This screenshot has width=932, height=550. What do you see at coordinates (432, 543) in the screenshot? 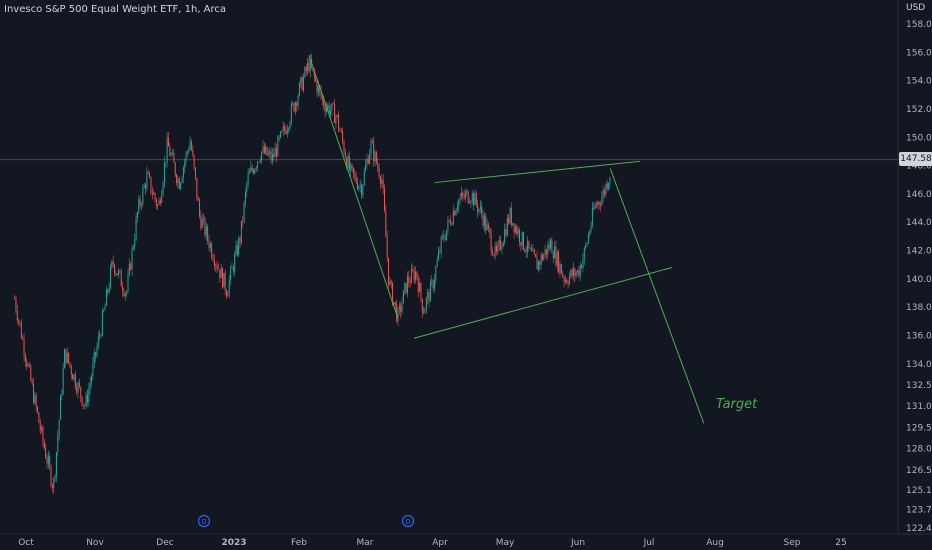
I see `time-axis: Oct Nov Dec 2023 Feb Mar Apr May Jun Jul Aug Sep 25` at bounding box center [432, 543].